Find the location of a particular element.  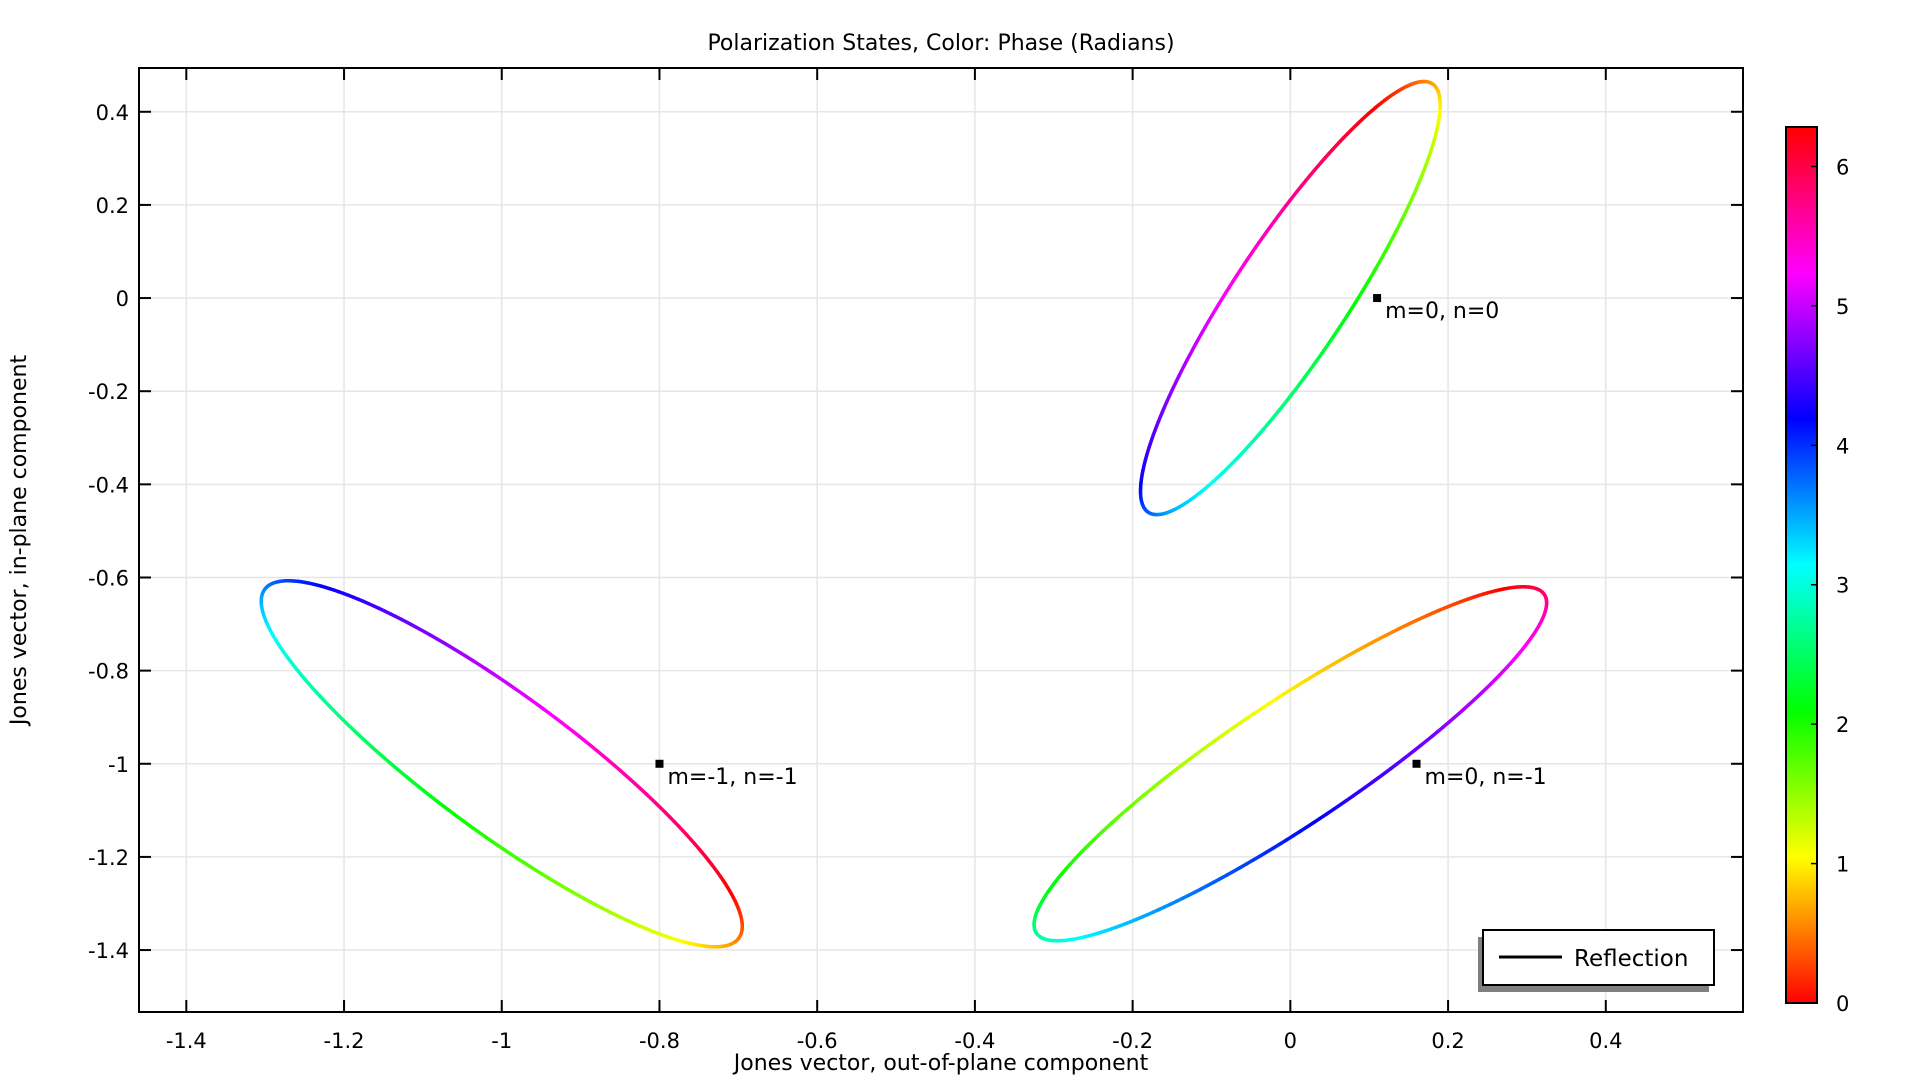

colorbar-tick-label: 4 is located at coordinates (1842, 446).